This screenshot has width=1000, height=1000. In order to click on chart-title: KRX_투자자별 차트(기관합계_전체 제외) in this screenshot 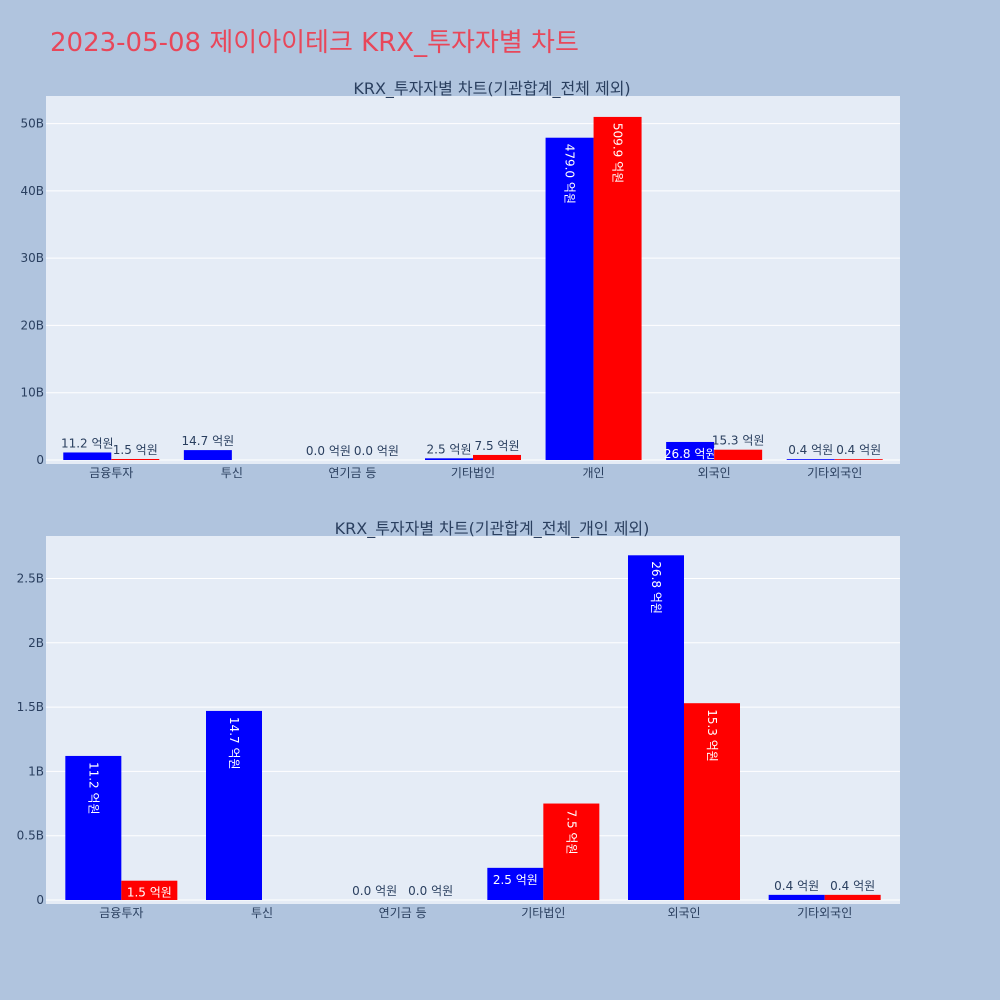, I will do `click(491, 89)`.